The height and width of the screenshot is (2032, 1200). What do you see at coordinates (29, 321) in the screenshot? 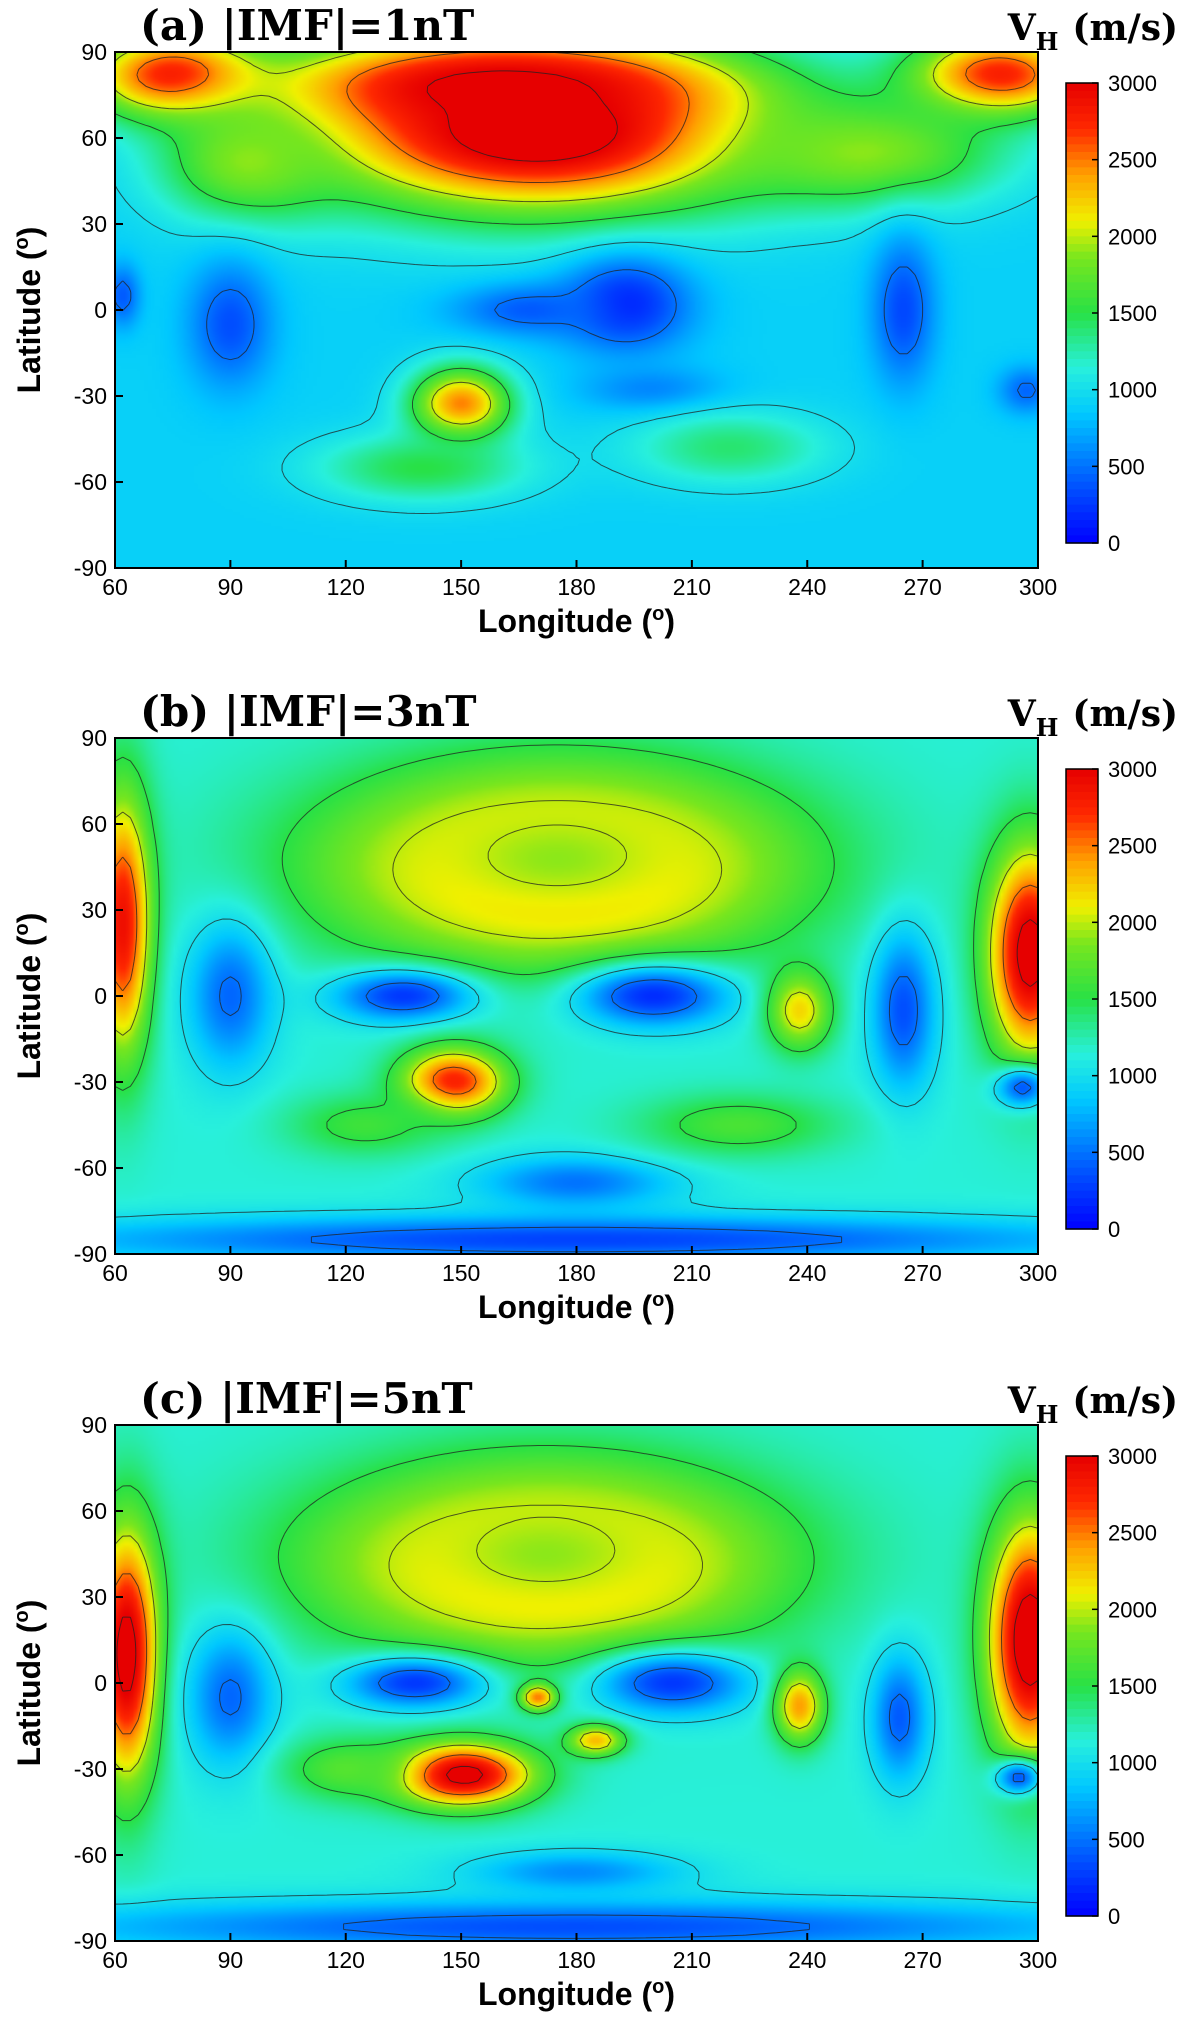
I see `y-axis-label-text: Latitude (` at bounding box center [29, 321].